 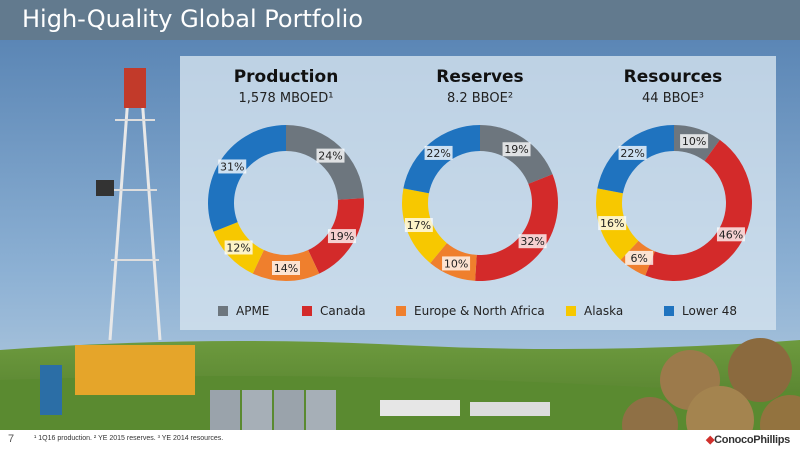 I want to click on logo-mark-icon: ◆, so click(x=710, y=440).